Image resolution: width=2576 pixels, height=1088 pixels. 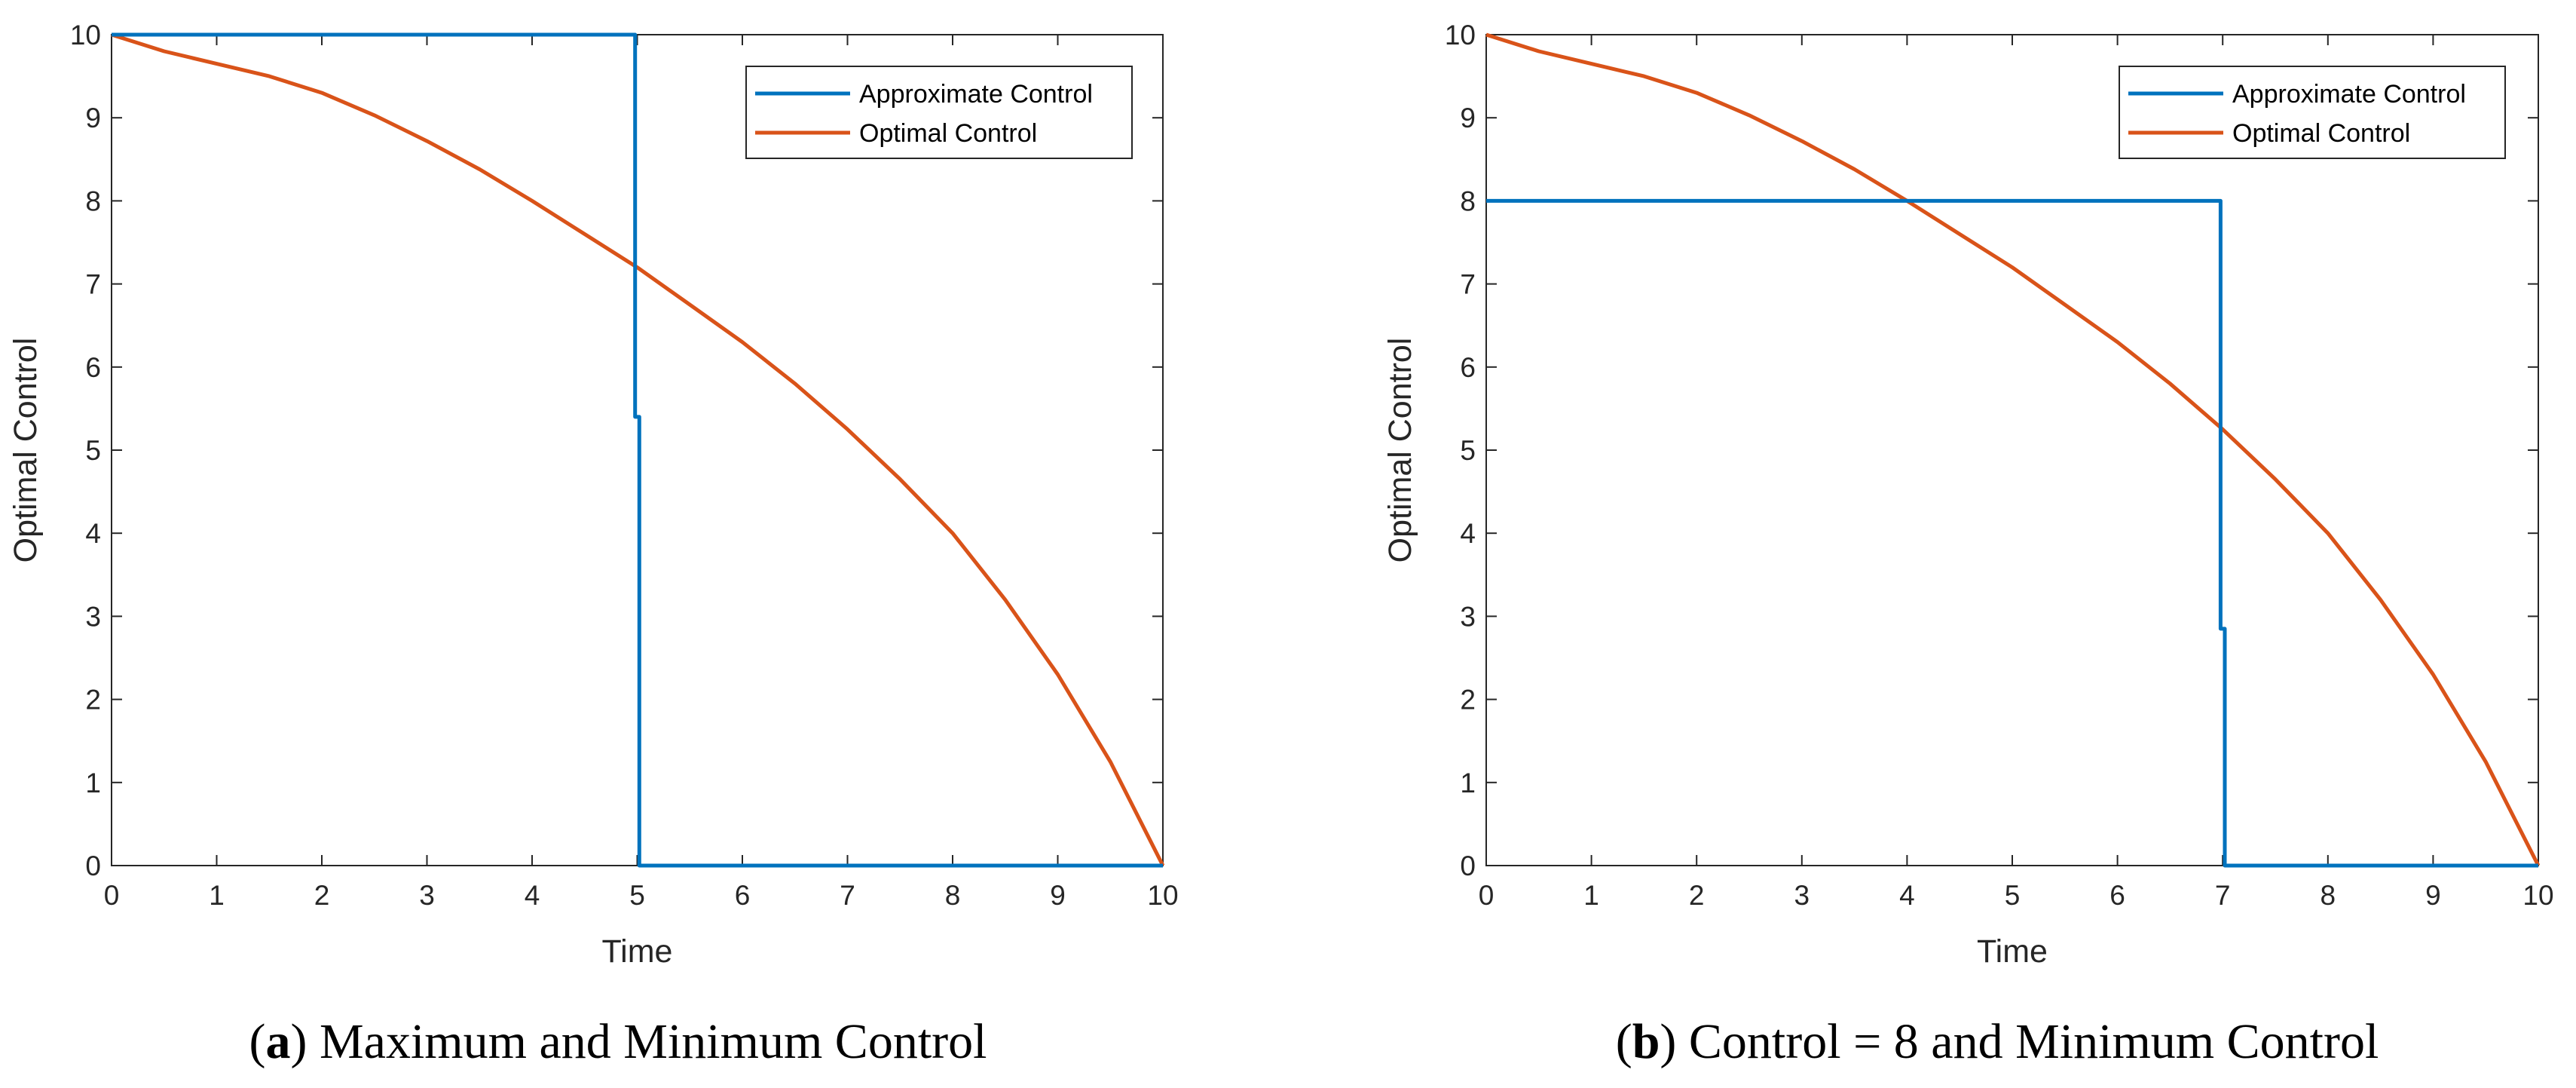 I want to click on chart-b-y-tick-label: 7, so click(x=1468, y=284).